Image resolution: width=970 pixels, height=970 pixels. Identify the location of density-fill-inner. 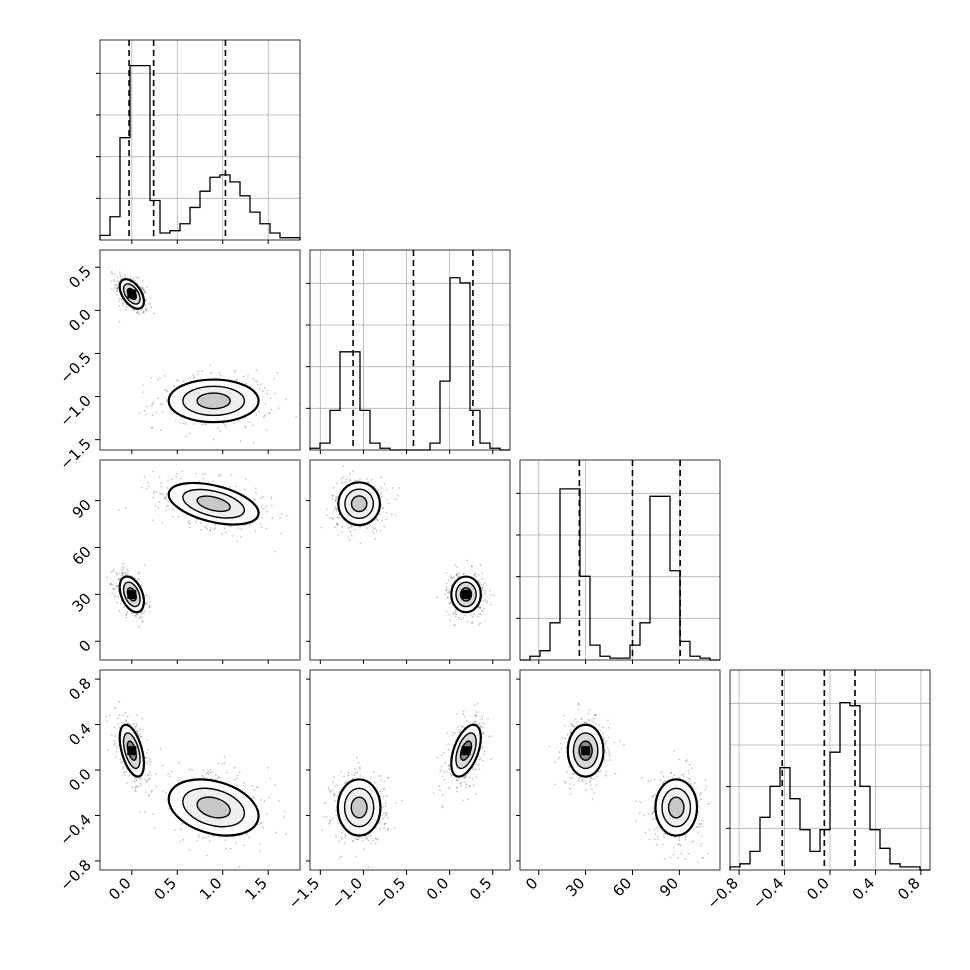
(676, 807).